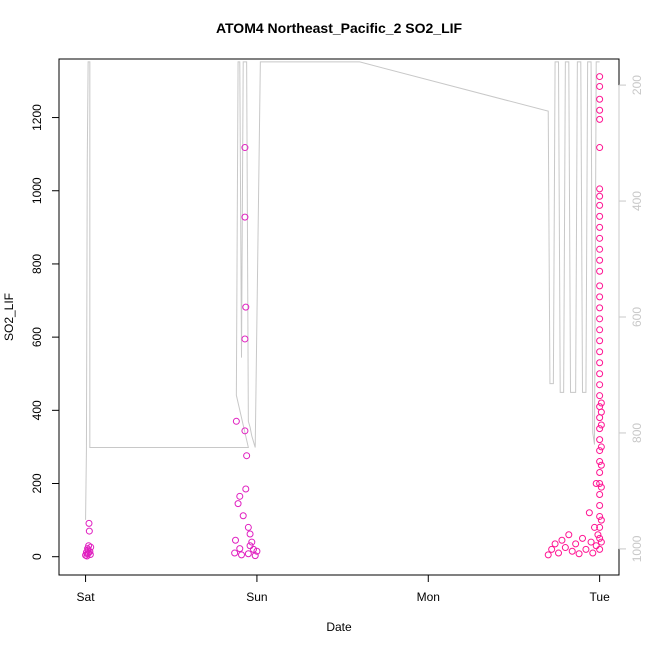 This screenshot has width=650, height=650. I want to click on y-right-tick-label: 400, so click(637, 201).